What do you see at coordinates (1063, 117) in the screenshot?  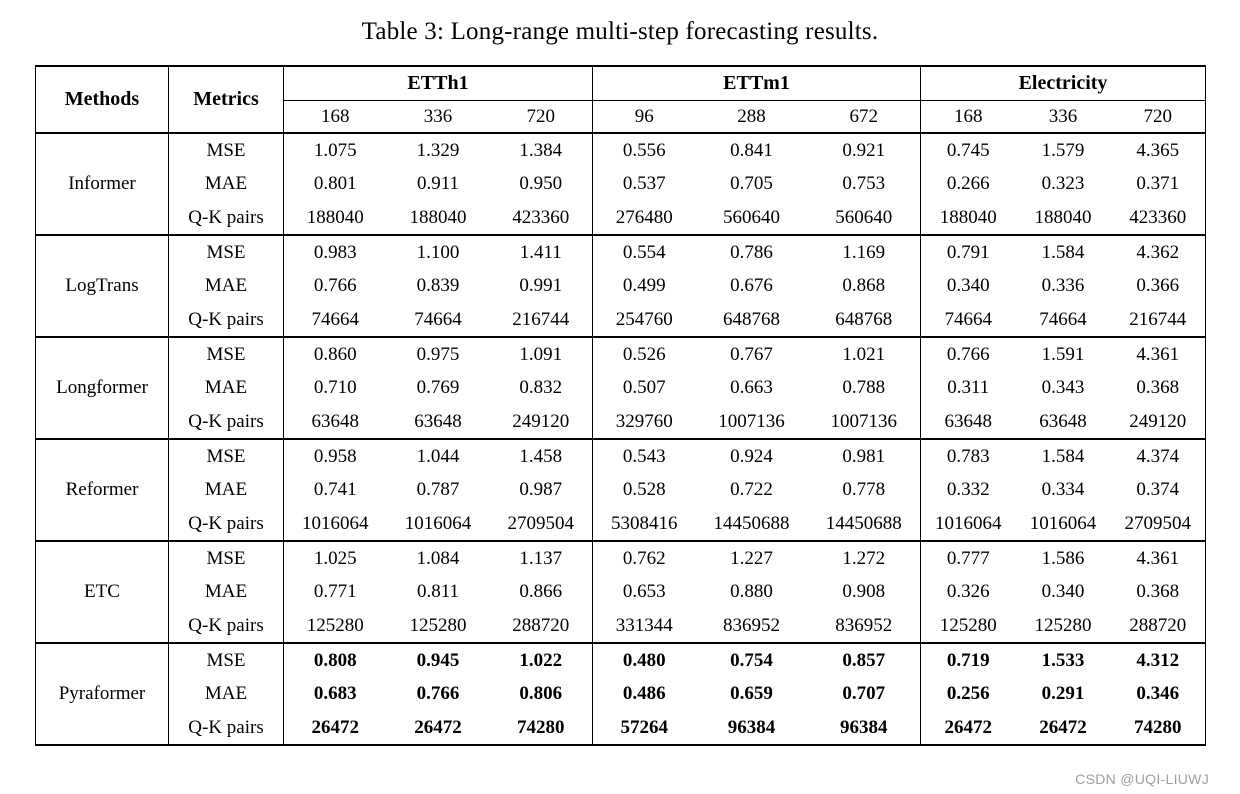 I see `horizon-header: 336` at bounding box center [1063, 117].